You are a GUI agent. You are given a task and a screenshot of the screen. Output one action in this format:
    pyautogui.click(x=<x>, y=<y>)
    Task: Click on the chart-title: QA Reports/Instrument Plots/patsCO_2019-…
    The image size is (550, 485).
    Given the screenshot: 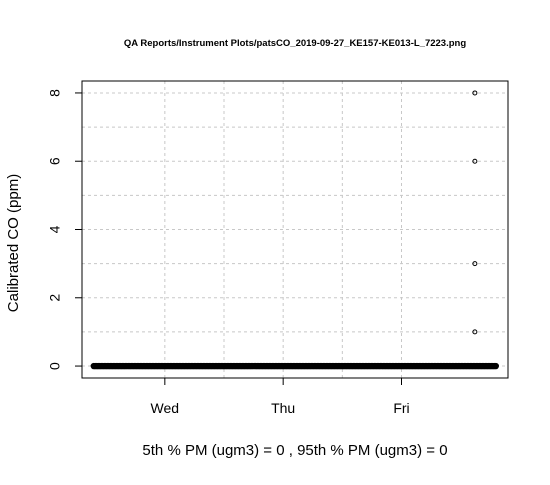 What is the action you would take?
    pyautogui.click(x=295, y=43)
    